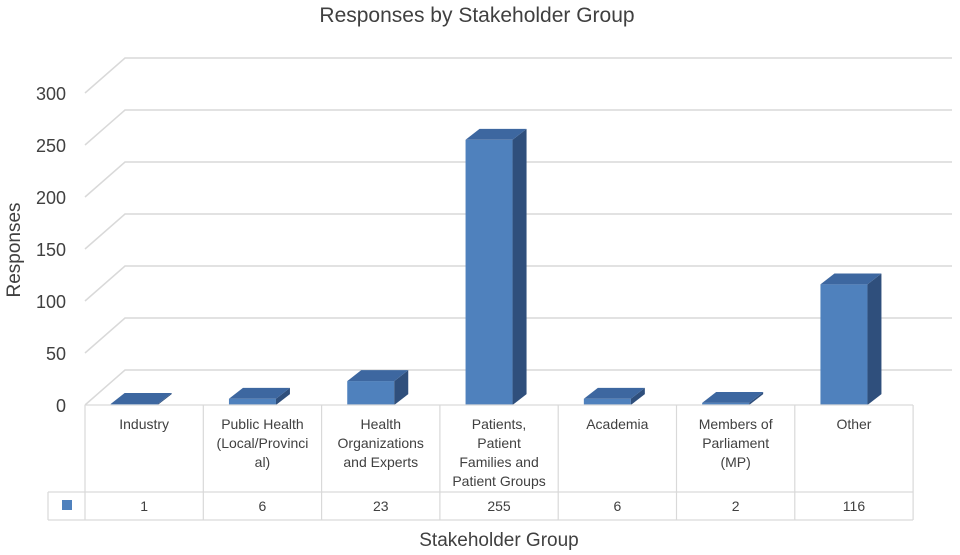 The image size is (960, 555). Describe the element at coordinates (381, 443) in the screenshot. I see `x-category-label: Health Organizations and Experts` at that location.